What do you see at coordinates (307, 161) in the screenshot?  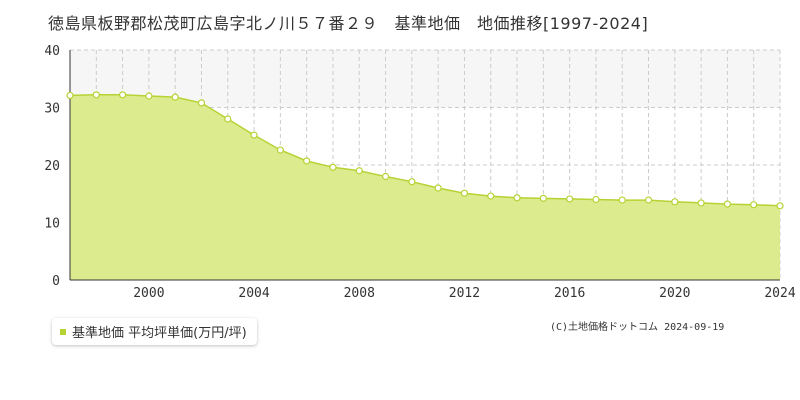 I see `data-point-2006` at bounding box center [307, 161].